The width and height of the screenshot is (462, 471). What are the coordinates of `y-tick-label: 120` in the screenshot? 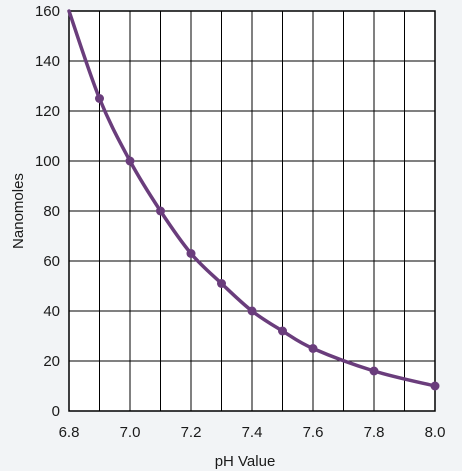 It's located at (47, 111).